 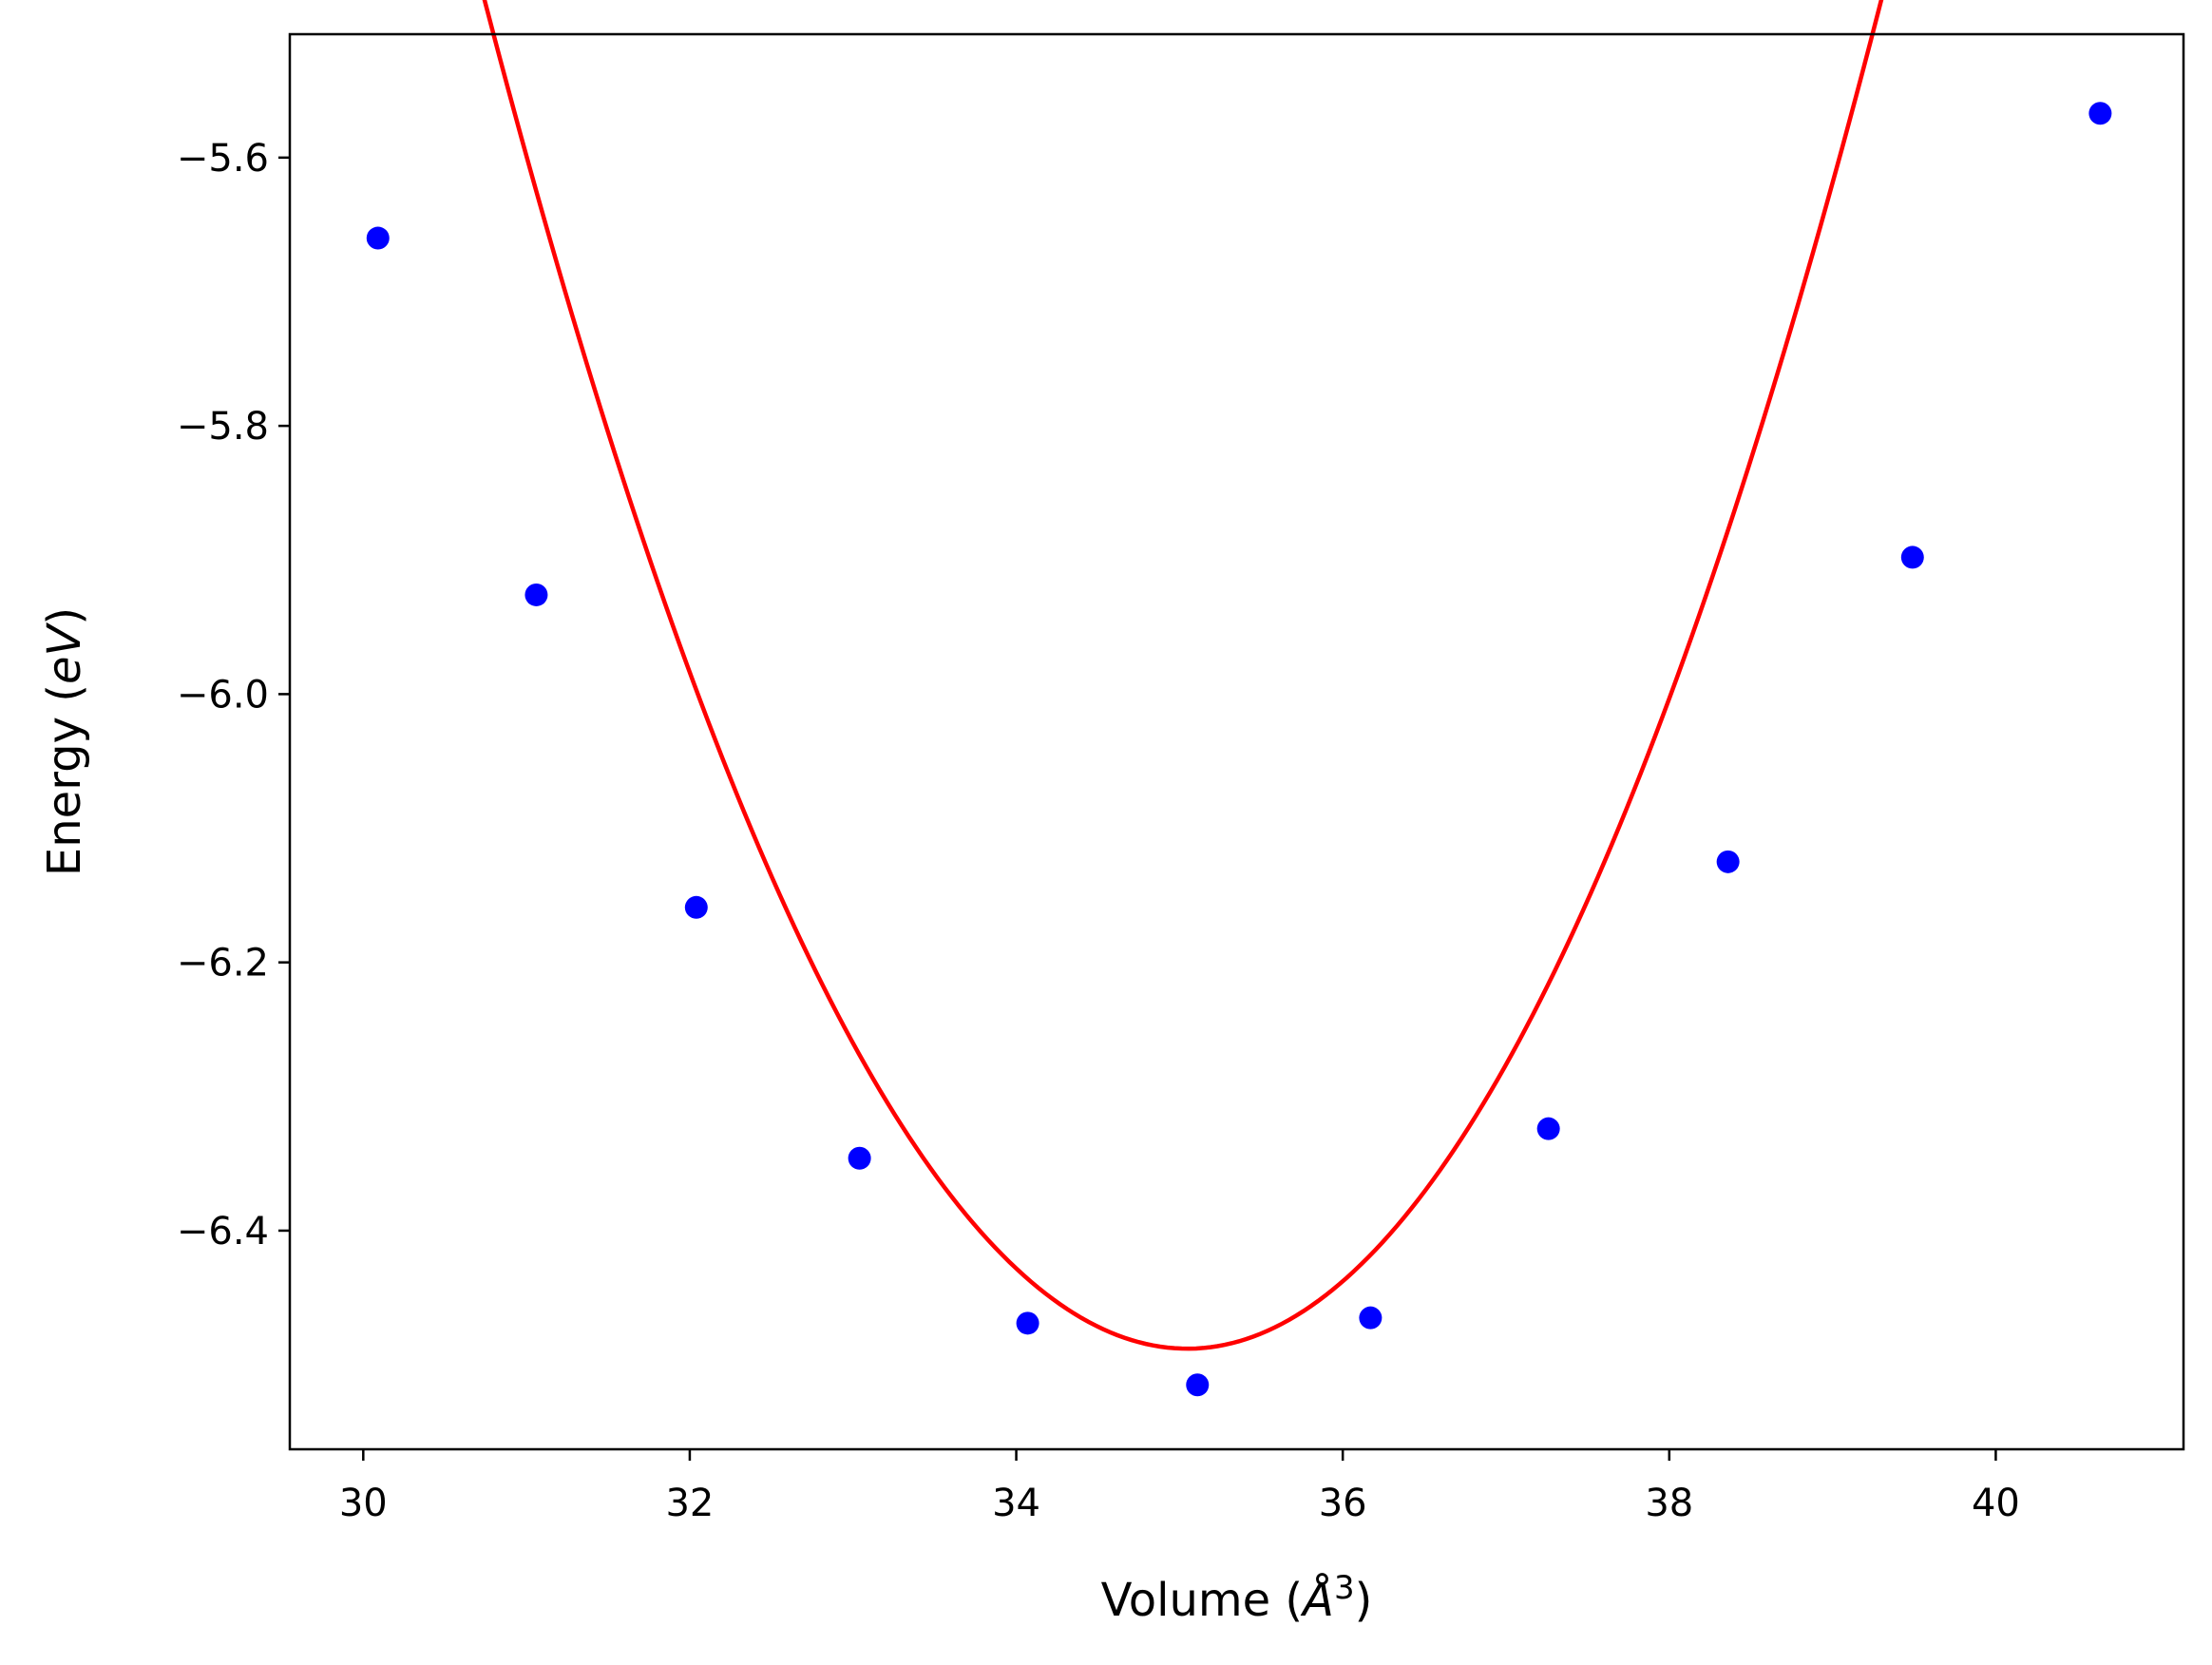 What do you see at coordinates (1317, 1600) in the screenshot?
I see `x-axis-label-symbol: Å` at bounding box center [1317, 1600].